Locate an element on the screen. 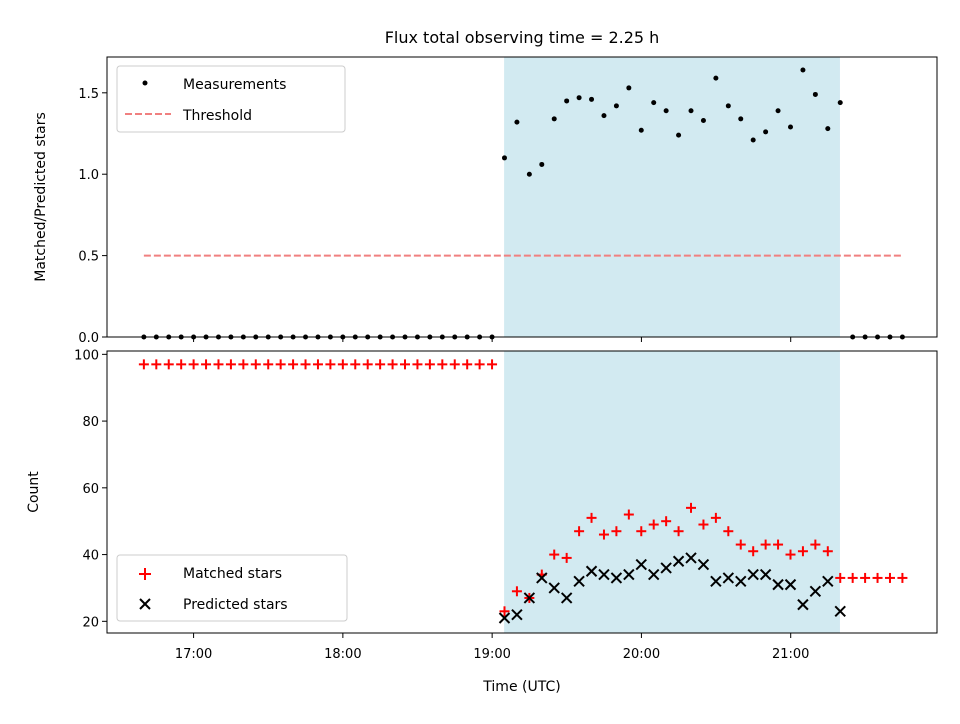  count-ylabel: Count is located at coordinates (34, 492).